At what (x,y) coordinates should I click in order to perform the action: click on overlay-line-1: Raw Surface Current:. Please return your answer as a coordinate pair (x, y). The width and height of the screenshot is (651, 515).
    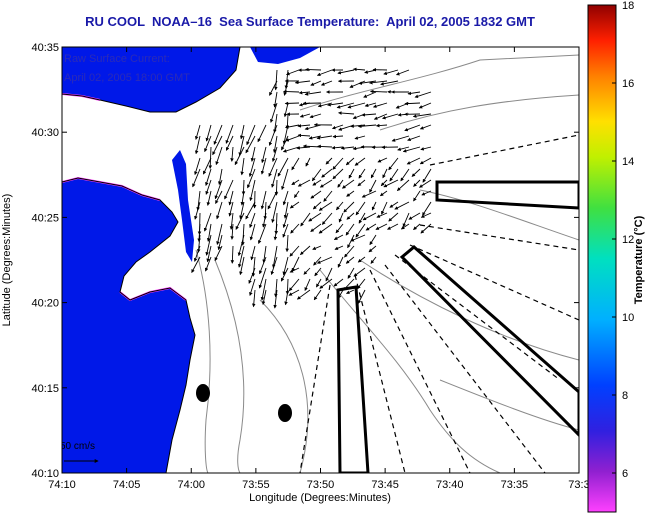
    Looking at the image, I should click on (117, 59).